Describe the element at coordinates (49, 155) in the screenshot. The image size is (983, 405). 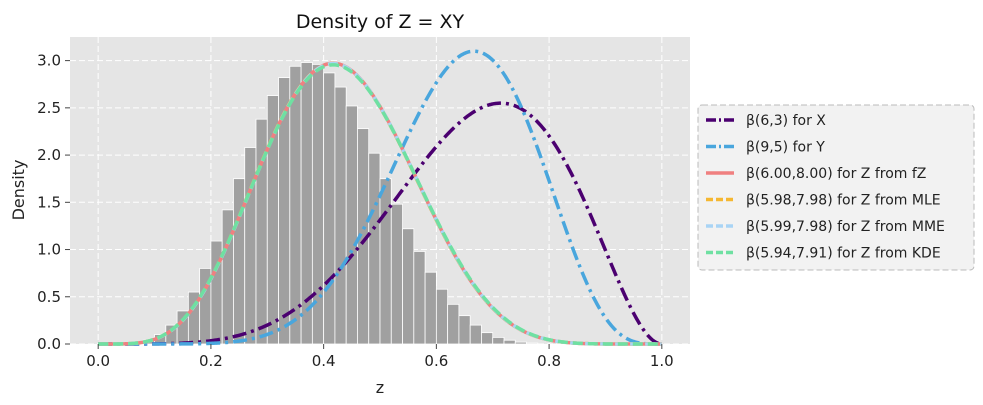
I see `y-tick-label: 2.0` at that location.